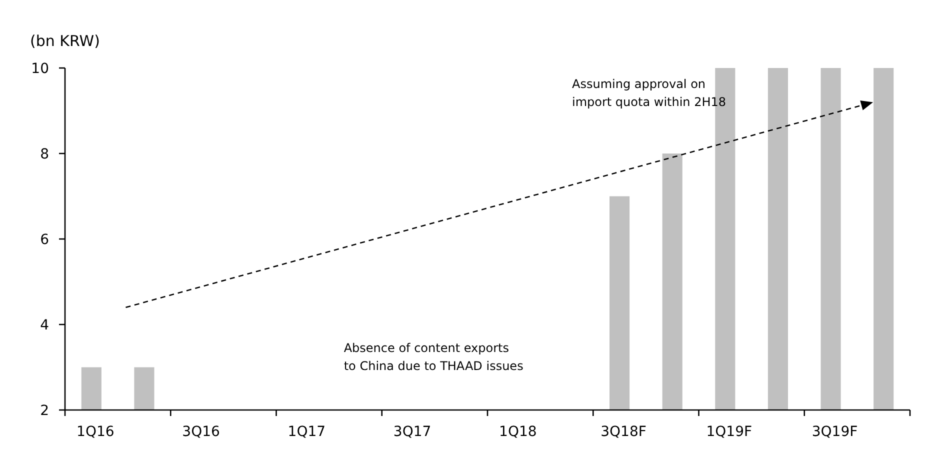 The width and height of the screenshot is (951, 459). What do you see at coordinates (623, 432) in the screenshot?
I see `x-tick-label: 3Q18F` at bounding box center [623, 432].